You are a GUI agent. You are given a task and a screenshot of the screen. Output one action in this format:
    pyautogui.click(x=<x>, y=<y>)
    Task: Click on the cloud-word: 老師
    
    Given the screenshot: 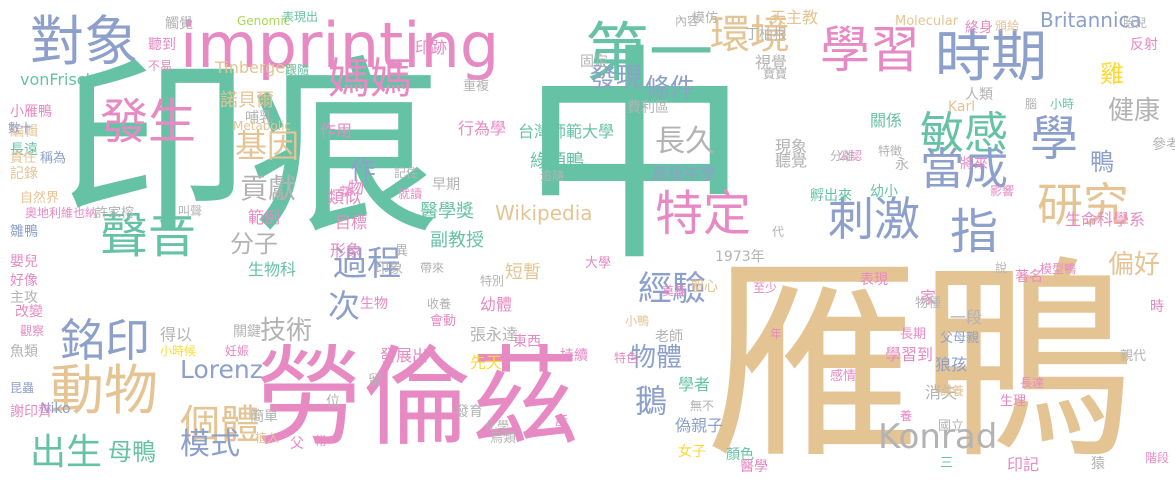 What is the action you would take?
    pyautogui.click(x=669, y=337)
    